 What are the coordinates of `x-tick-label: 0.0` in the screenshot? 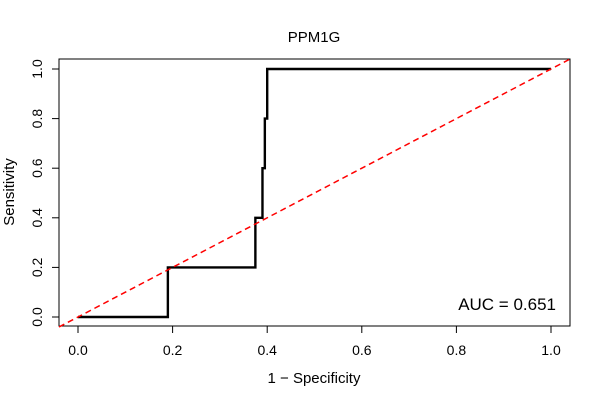 It's located at (78, 350).